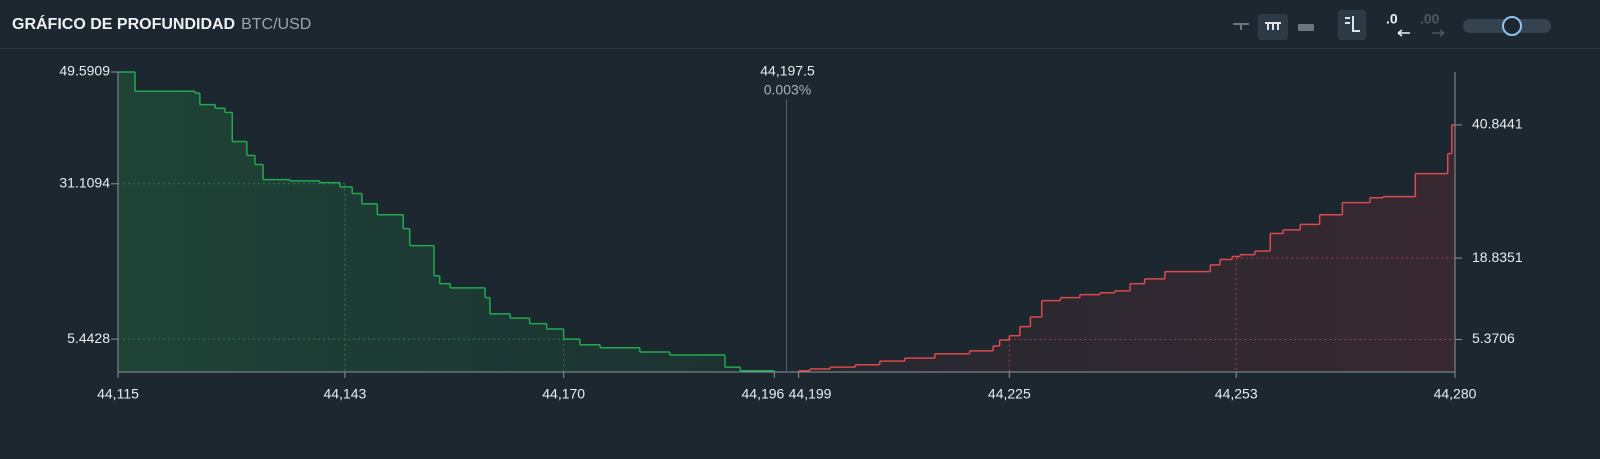 The width and height of the screenshot is (1600, 459). Describe the element at coordinates (1392, 19) in the screenshot. I see `decimals-less: .0` at that location.